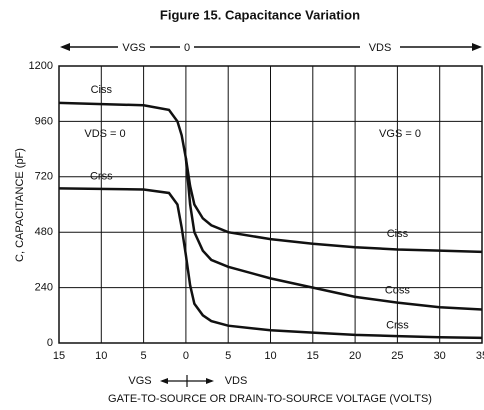 This screenshot has width=484, height=410. I want to click on annotation: VDS = 0, so click(104, 134).